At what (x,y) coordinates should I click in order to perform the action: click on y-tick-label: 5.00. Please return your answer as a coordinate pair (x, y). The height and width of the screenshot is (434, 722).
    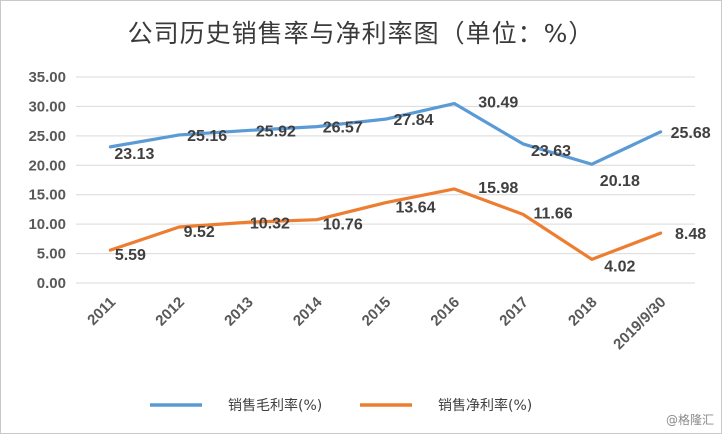
    Looking at the image, I should click on (51, 254).